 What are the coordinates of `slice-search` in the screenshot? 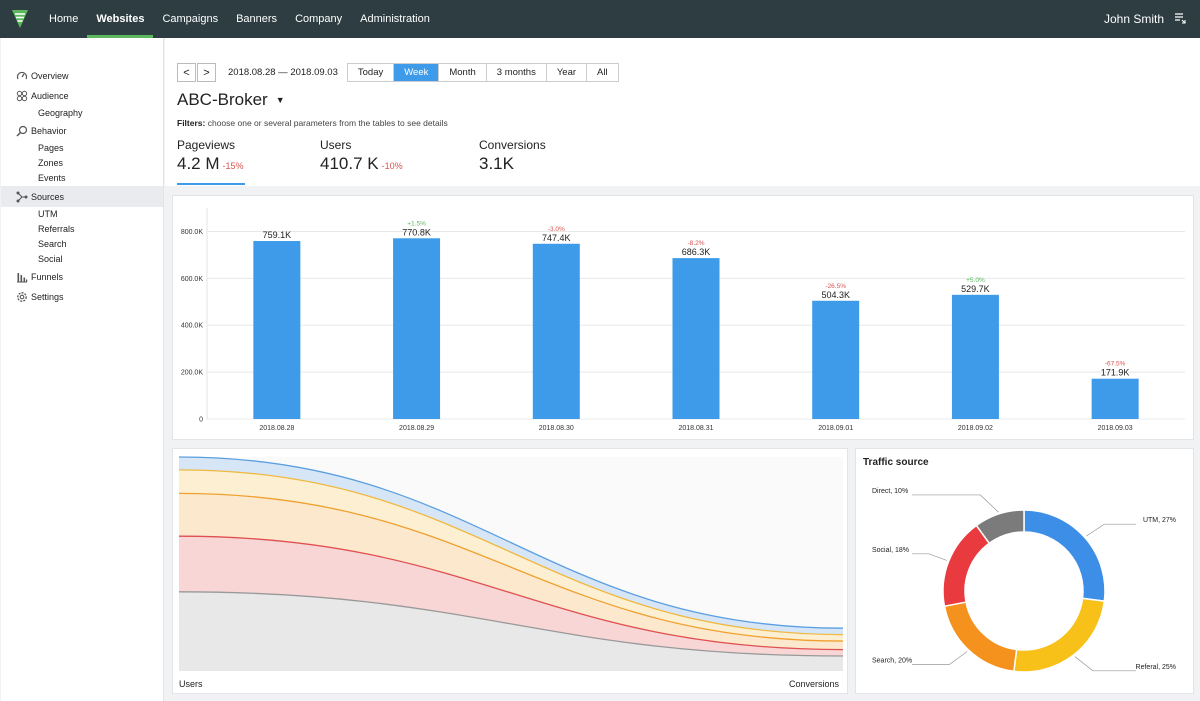 It's located at (980, 637).